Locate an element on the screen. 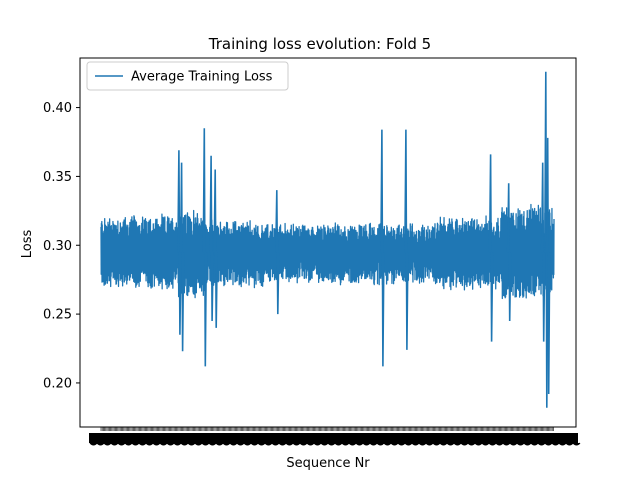 This screenshot has width=640, height=480. x-tick-labels-overlapping is located at coordinates (333, 438).